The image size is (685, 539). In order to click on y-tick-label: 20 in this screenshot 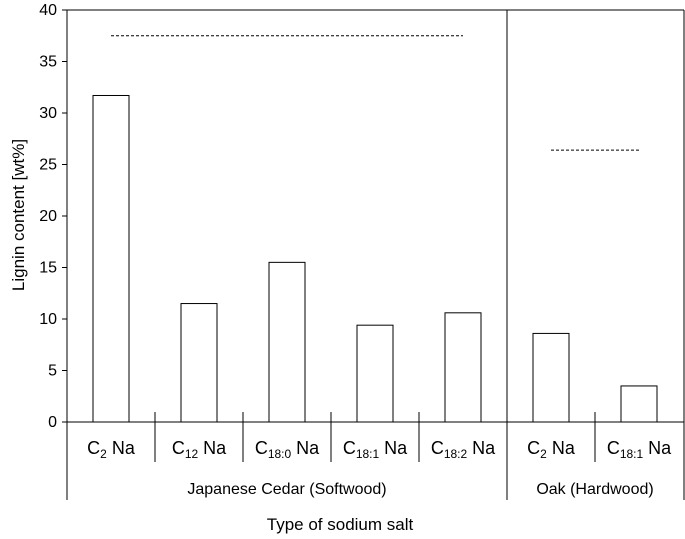, I will do `click(48, 216)`.